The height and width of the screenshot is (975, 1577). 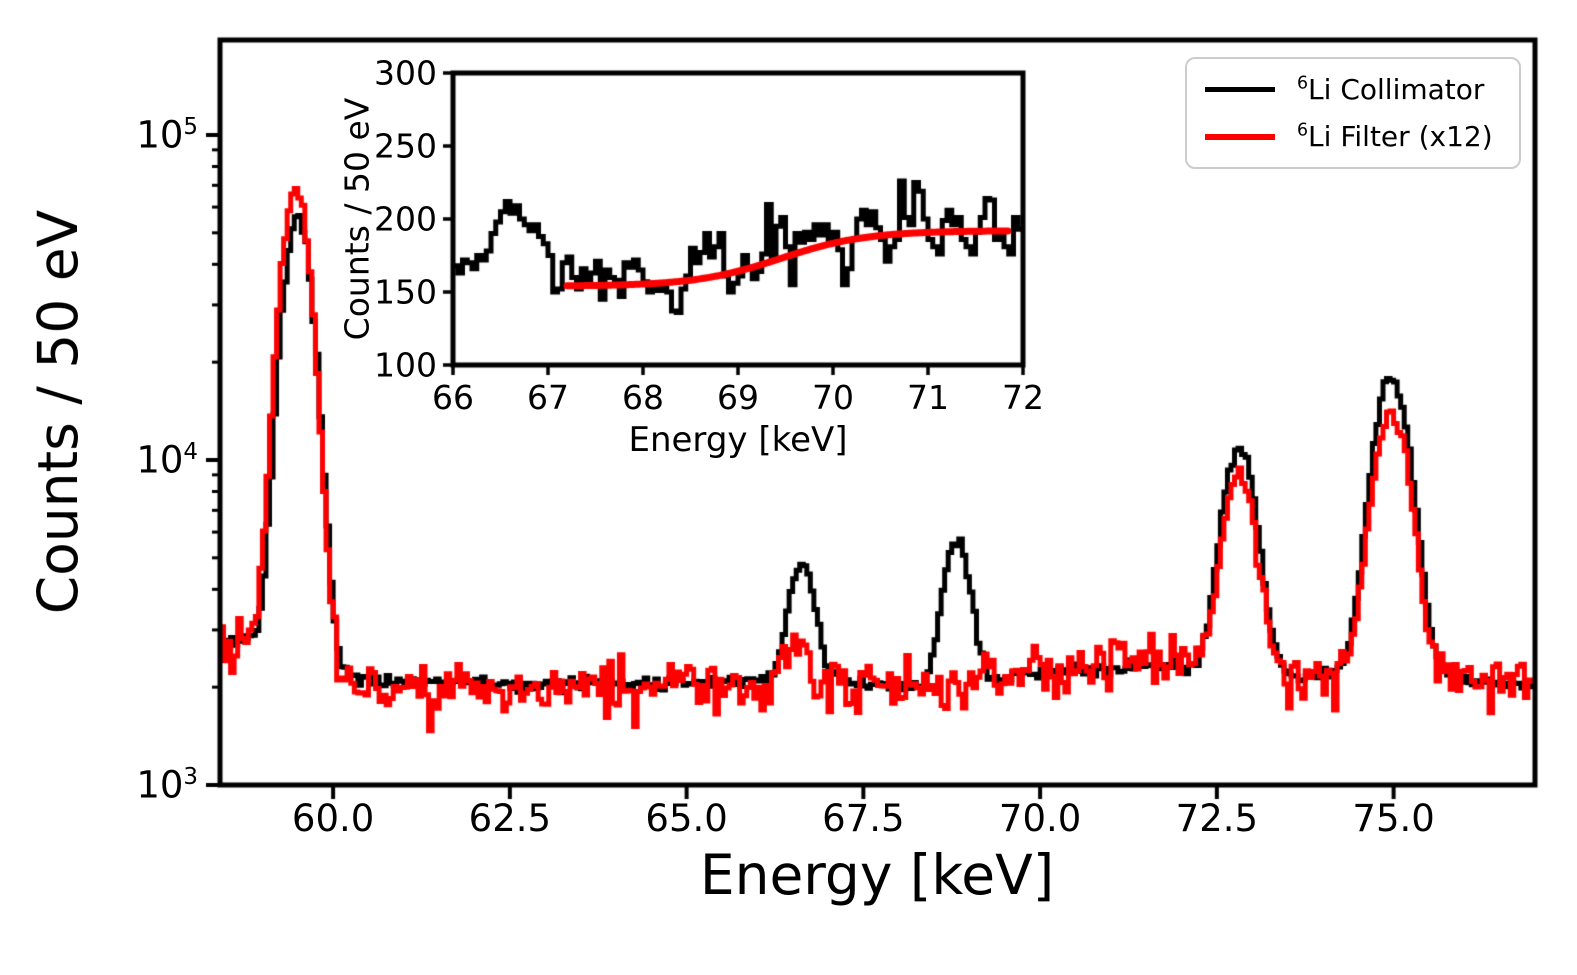 I want to click on legend-item-collimator: 6Li Collimator, so click(x=1353, y=89).